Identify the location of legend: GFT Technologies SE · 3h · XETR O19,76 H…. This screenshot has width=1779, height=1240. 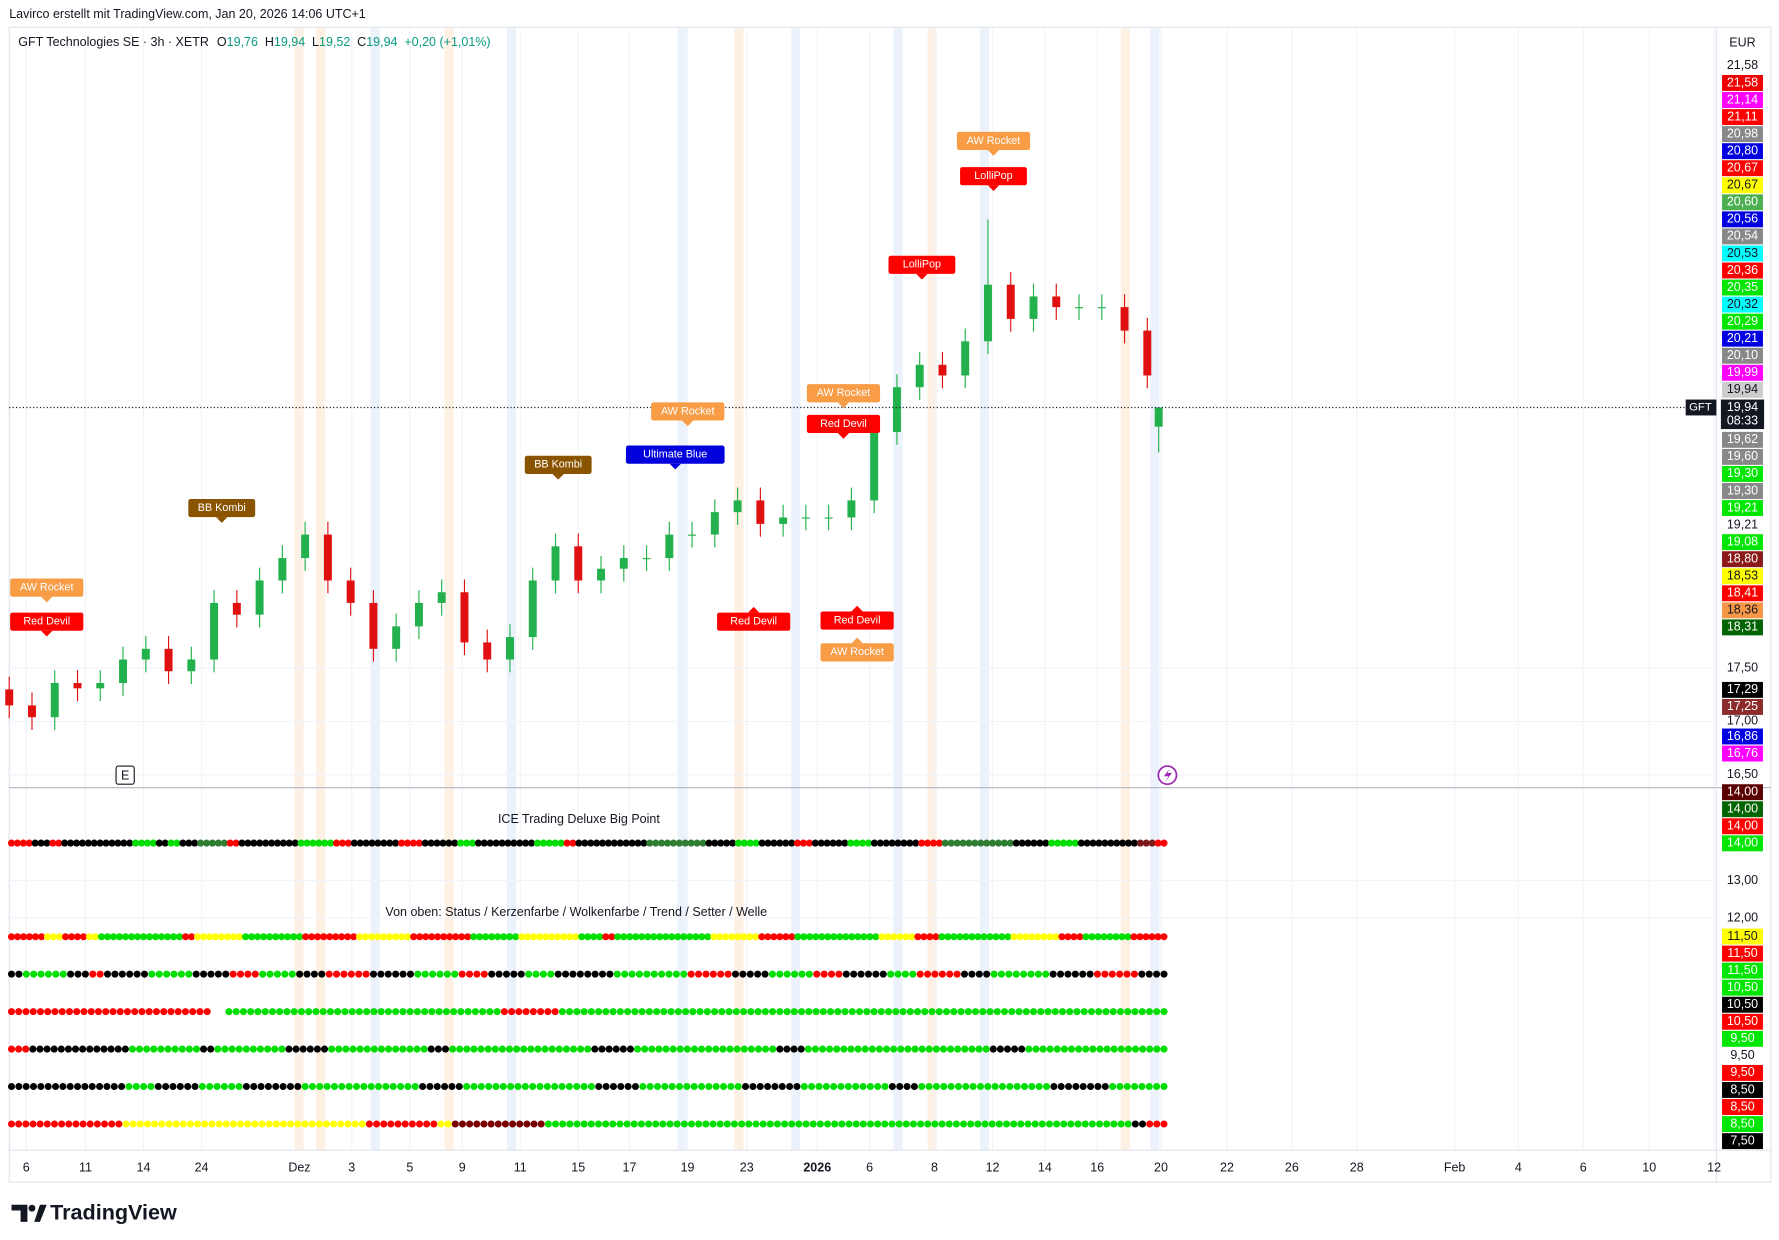
(254, 42).